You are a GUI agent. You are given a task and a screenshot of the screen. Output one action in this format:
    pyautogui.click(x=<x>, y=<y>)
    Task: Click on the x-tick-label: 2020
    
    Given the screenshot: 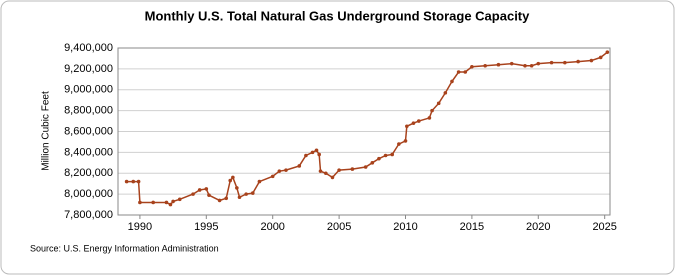 What is the action you would take?
    pyautogui.click(x=538, y=227)
    